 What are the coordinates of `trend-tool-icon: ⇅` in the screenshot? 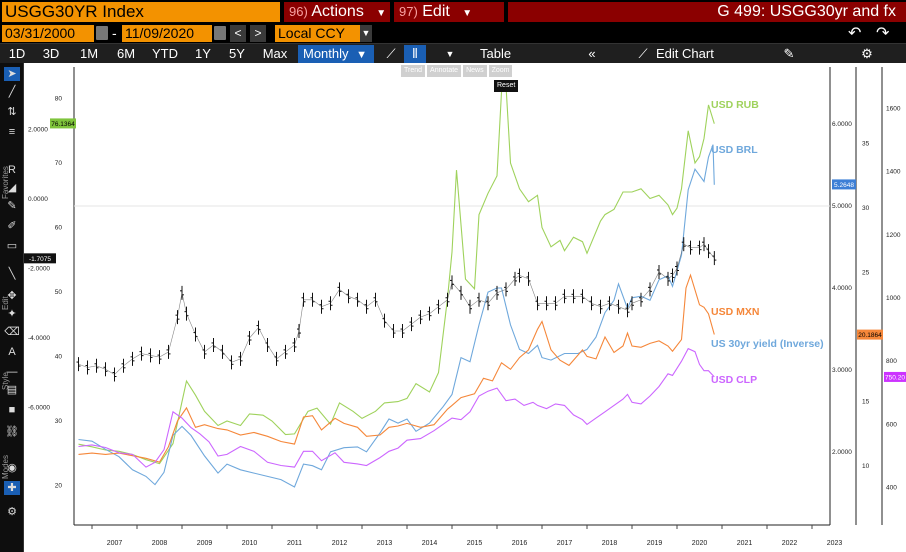 It's located at (12, 112).